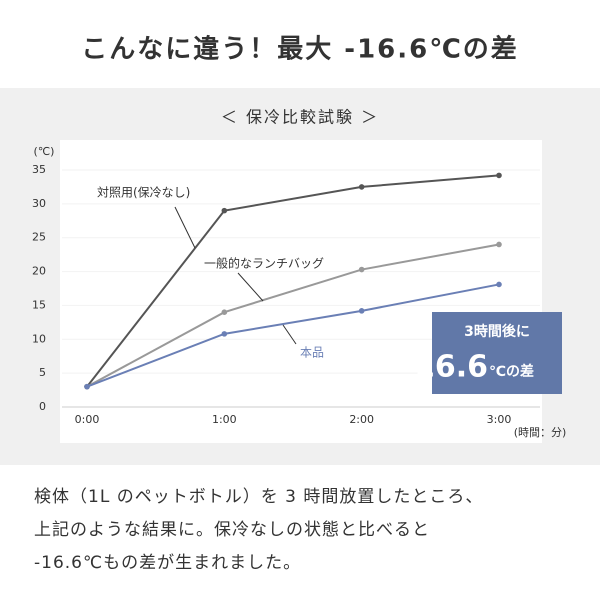 The image size is (600, 600). Describe the element at coordinates (39, 203) in the screenshot. I see `y-tick-label: 30` at that location.